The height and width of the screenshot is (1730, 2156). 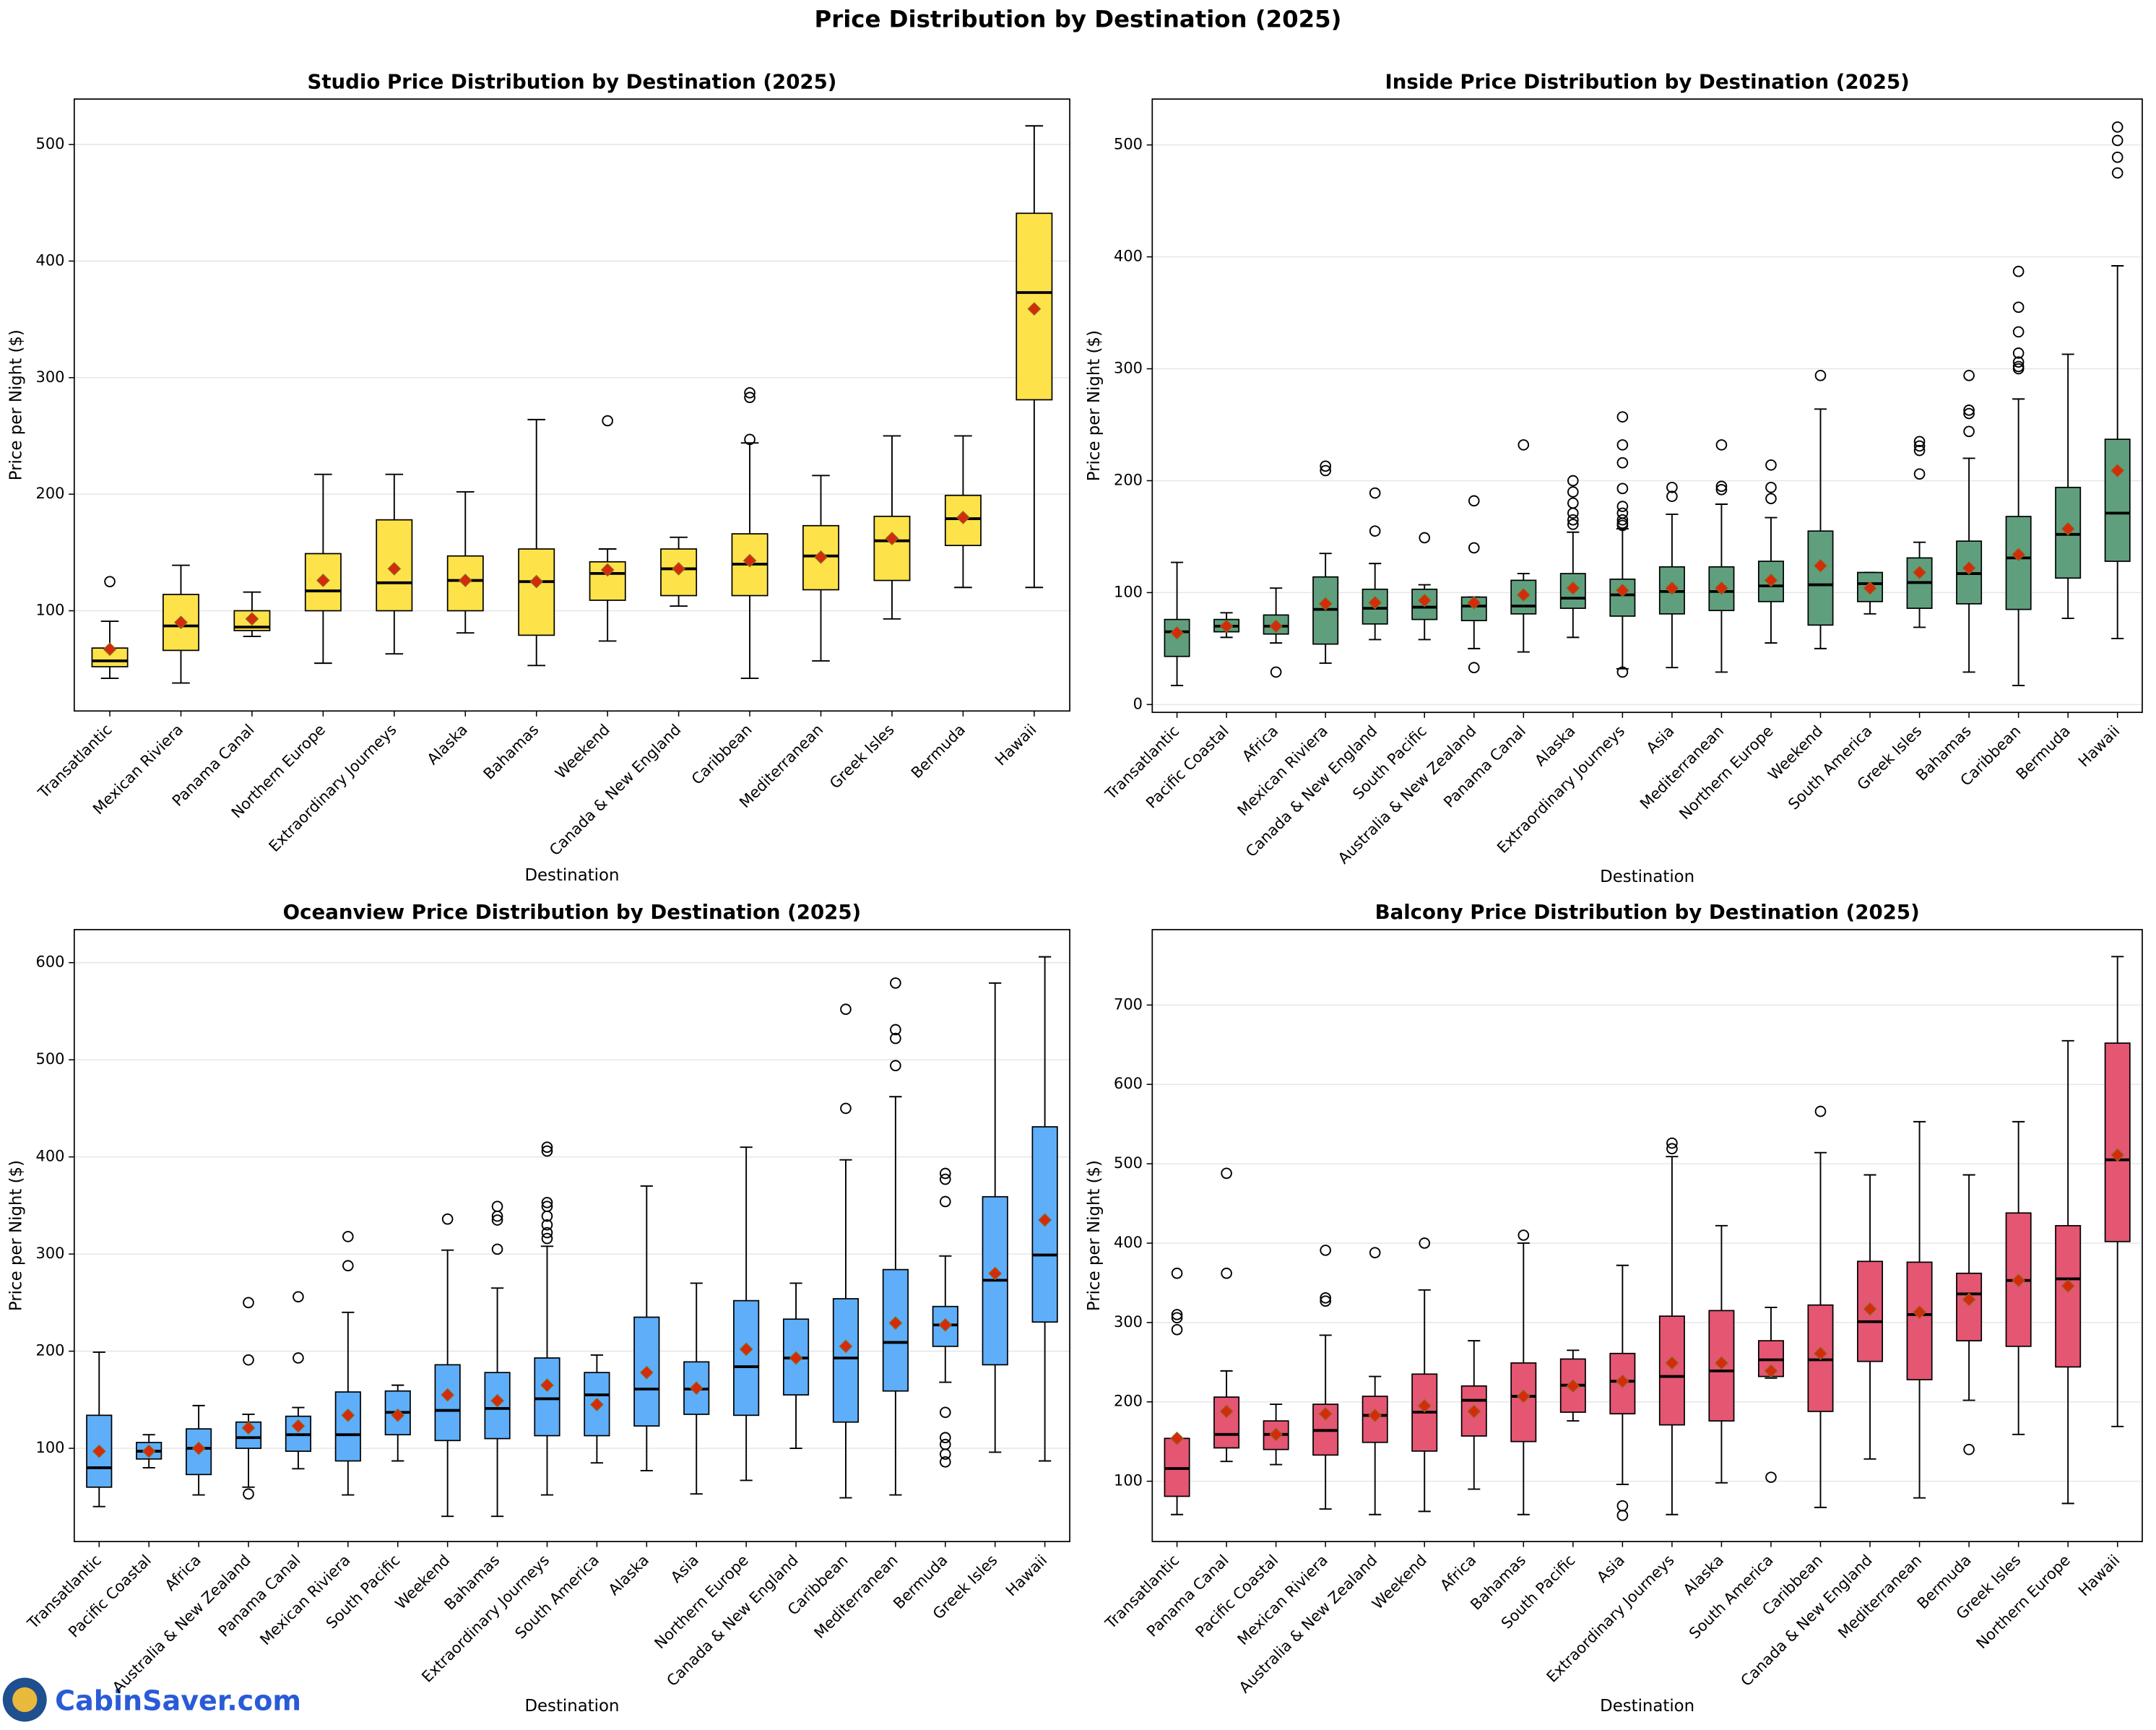 I want to click on suptitle: Price Distribution by Destination (2025), so click(x=1078, y=19).